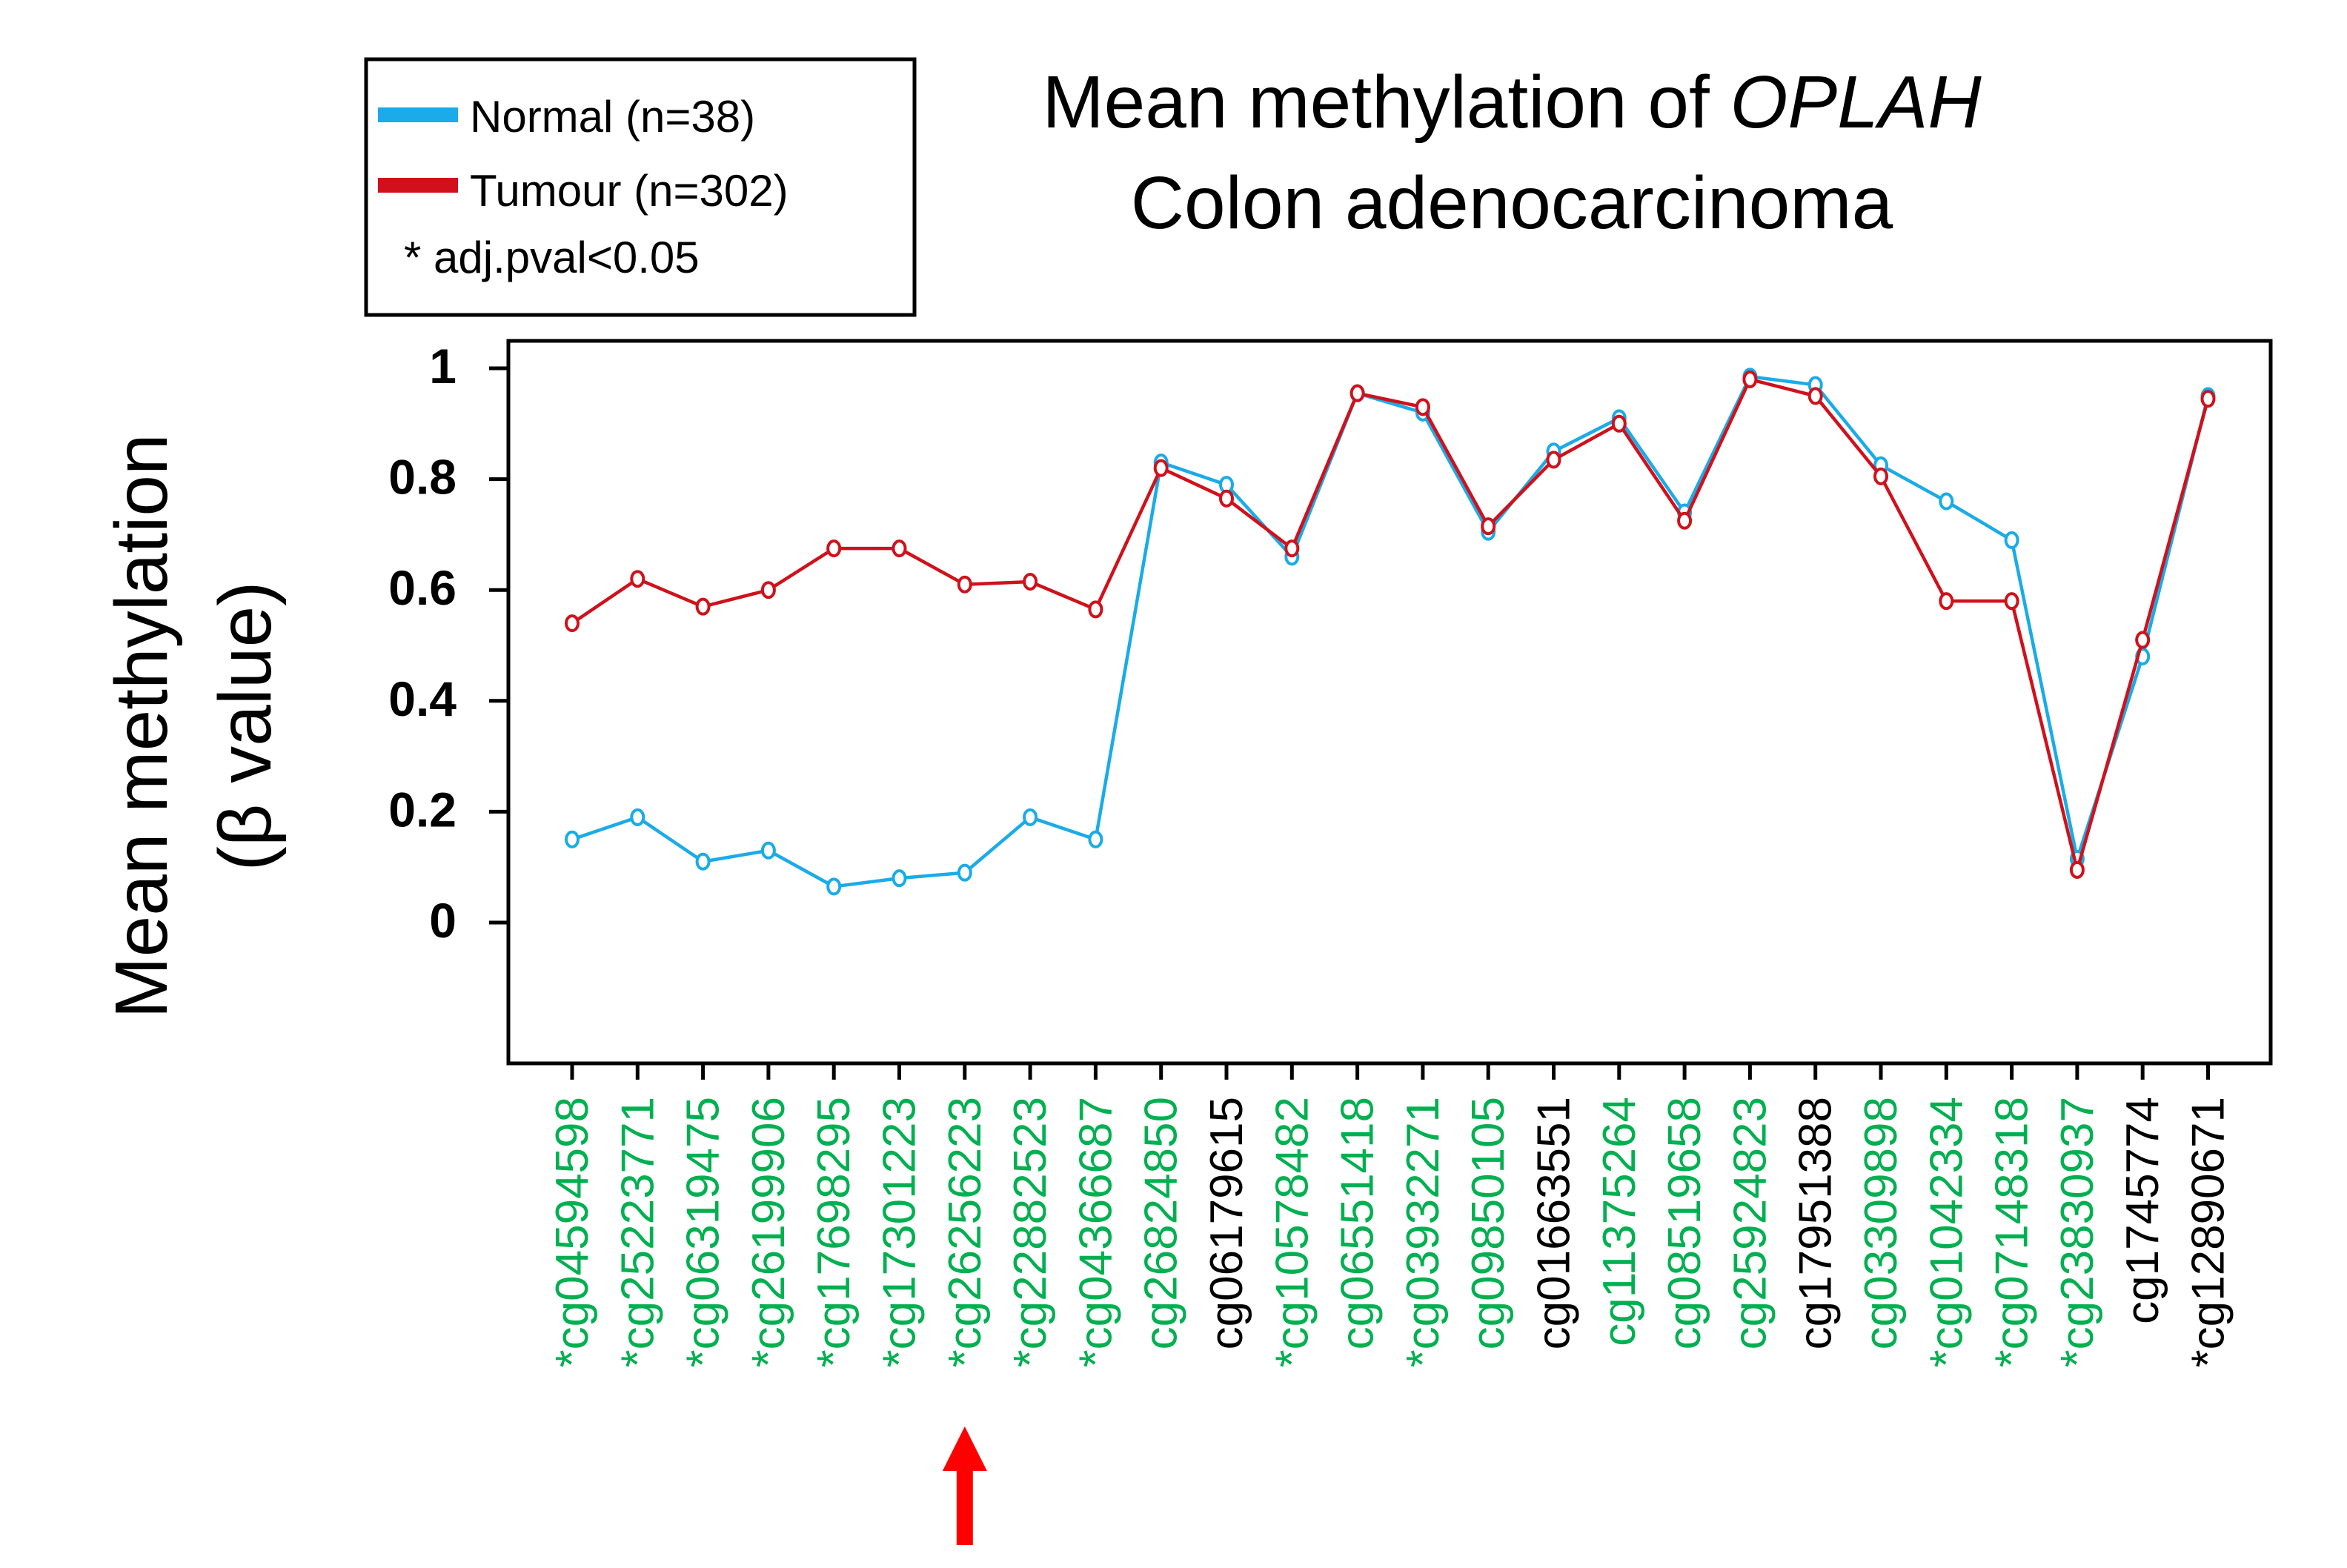  What do you see at coordinates (834, 1232) in the screenshot?
I see `x-tick-label-cg17698295: *cg17698295` at bounding box center [834, 1232].